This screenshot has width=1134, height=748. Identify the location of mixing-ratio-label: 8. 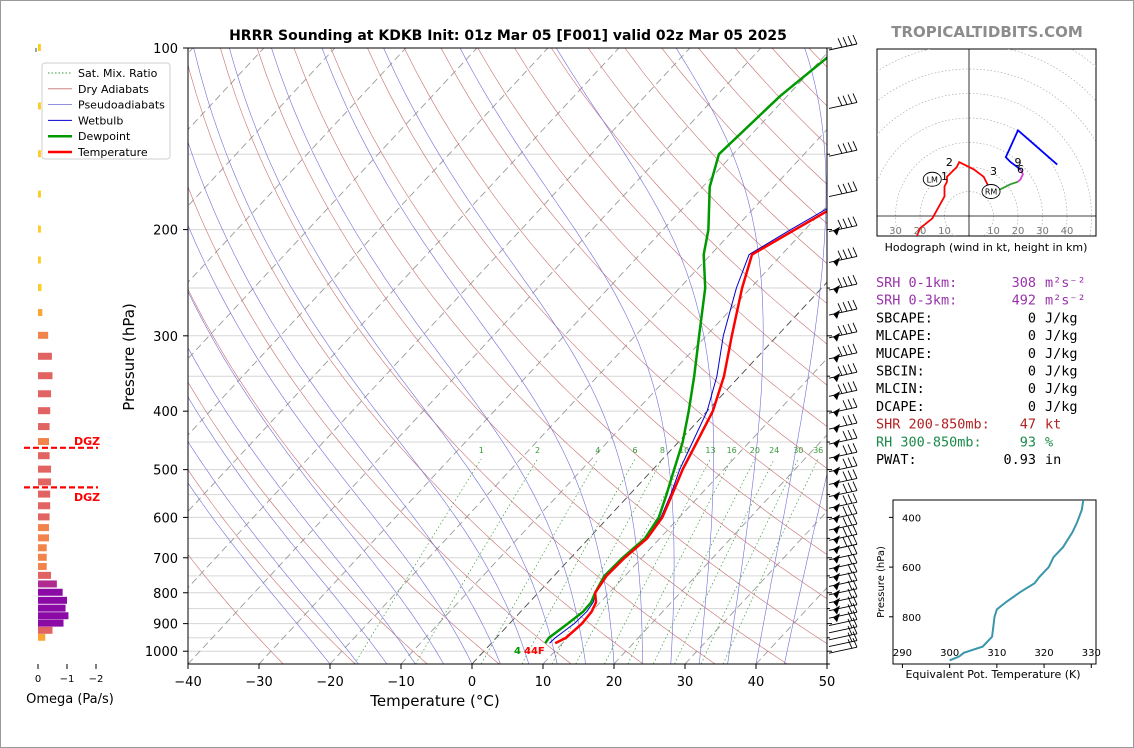
(662, 450).